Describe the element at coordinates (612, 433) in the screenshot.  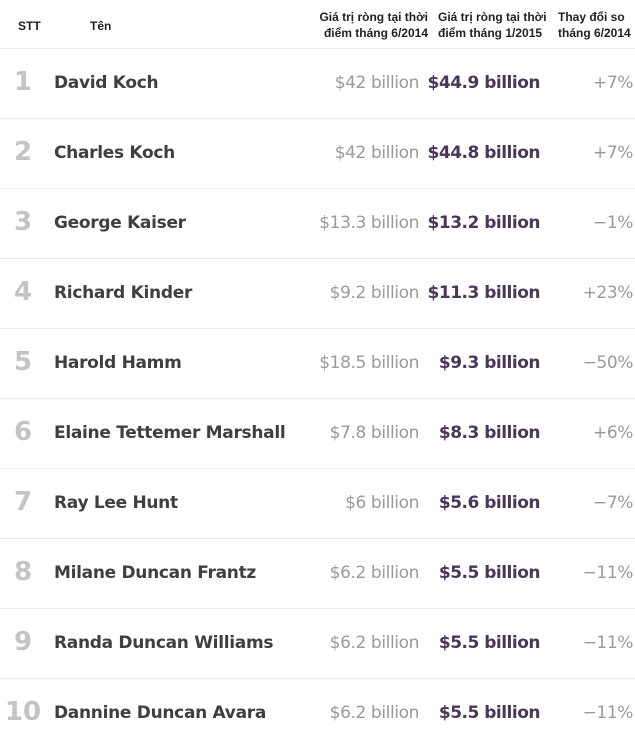
I see `change-percent: +6%` at that location.